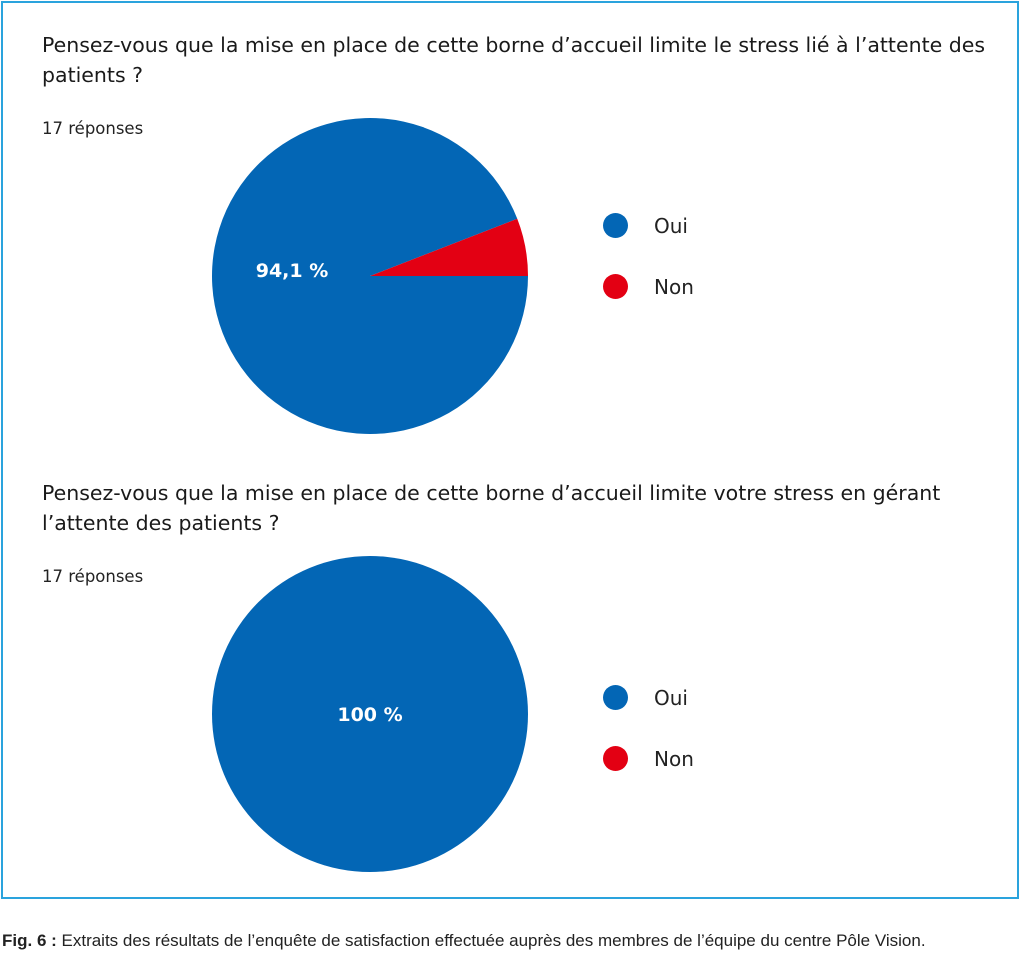 The height and width of the screenshot is (977, 1024). I want to click on chart-1-response-count: 17 réponses, so click(93, 128).